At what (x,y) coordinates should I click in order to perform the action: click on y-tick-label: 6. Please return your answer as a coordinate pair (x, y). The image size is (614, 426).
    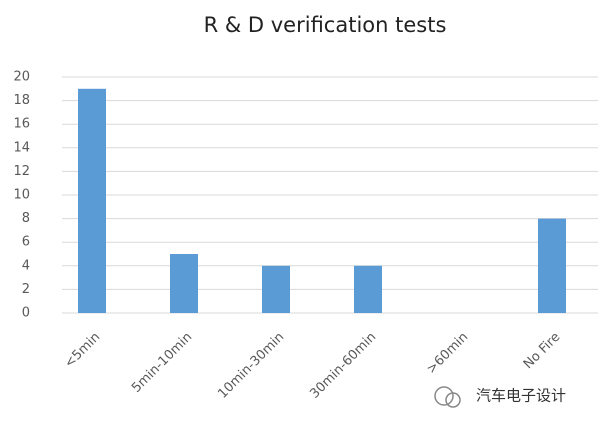
    Looking at the image, I should click on (26, 242).